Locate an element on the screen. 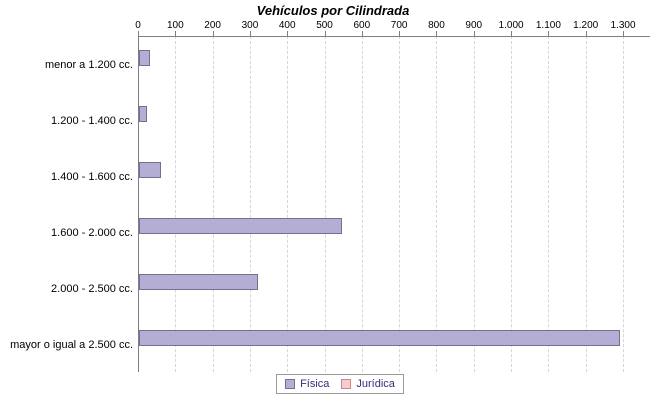  x-tick-label: 600 is located at coordinates (362, 25).